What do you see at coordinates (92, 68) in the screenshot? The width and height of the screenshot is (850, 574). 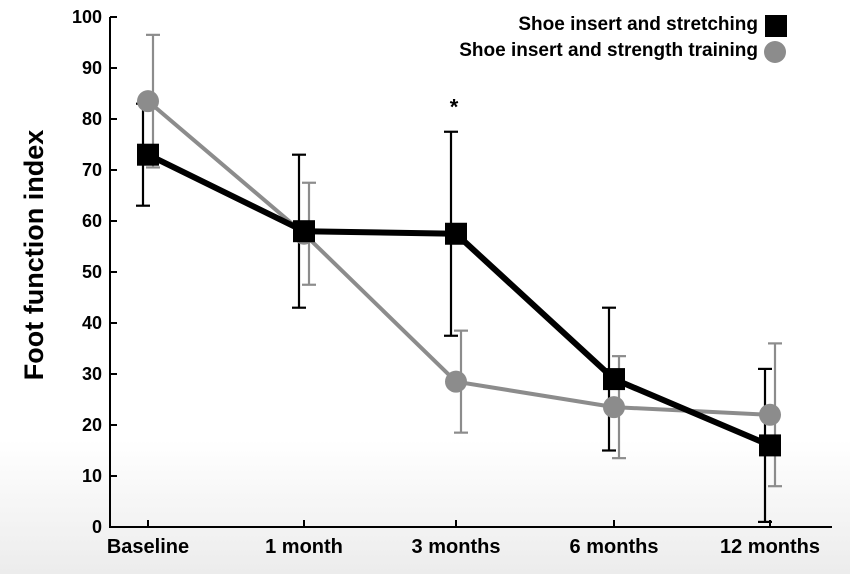 I see `y-tick-label: 90` at bounding box center [92, 68].